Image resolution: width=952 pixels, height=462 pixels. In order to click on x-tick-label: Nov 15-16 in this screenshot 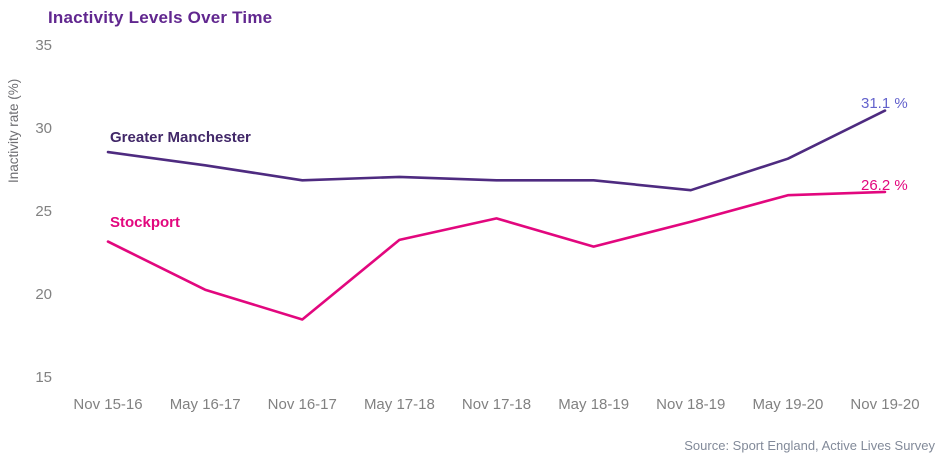, I will do `click(108, 404)`.